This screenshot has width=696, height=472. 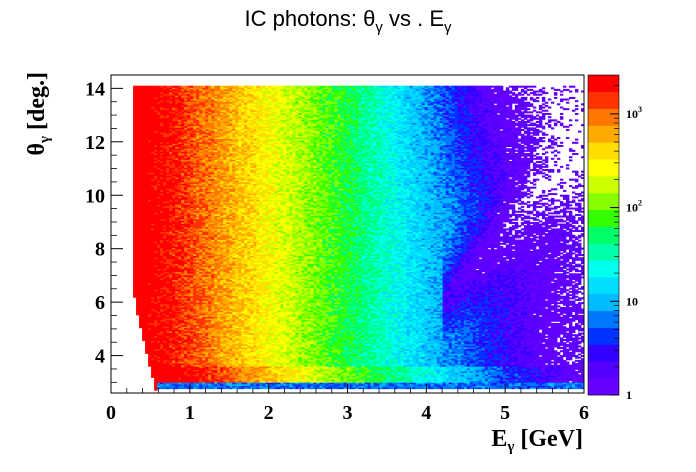 I want to click on title-sub2: γ, so click(x=448, y=27).